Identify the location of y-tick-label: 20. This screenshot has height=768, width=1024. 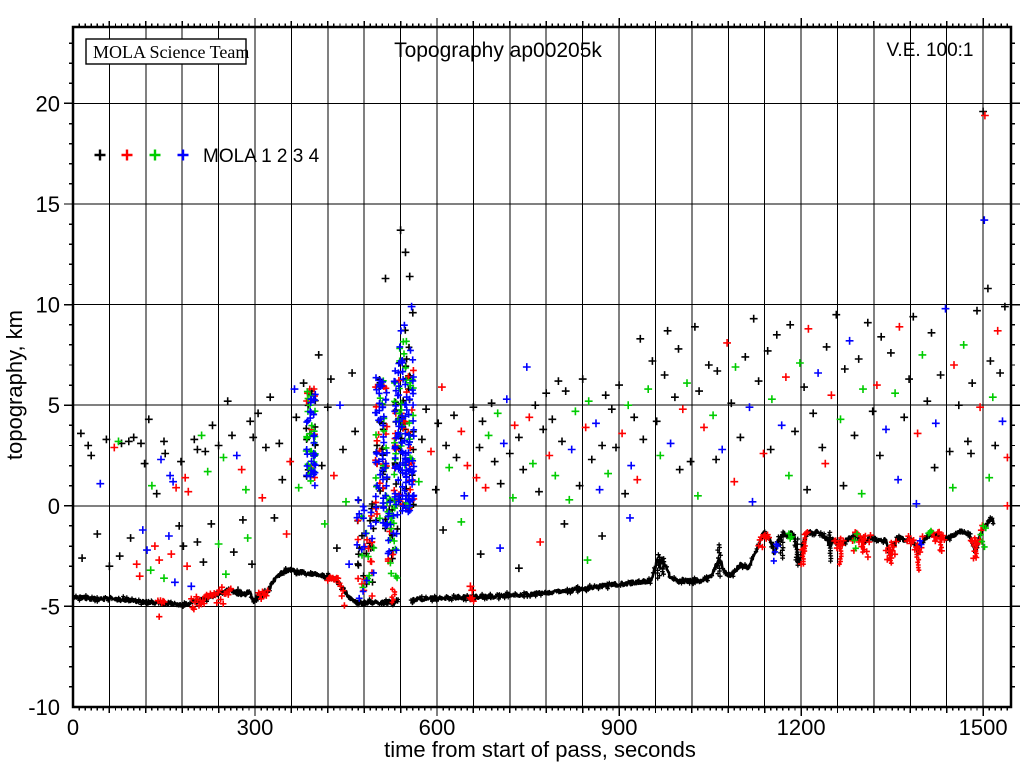
(48, 103).